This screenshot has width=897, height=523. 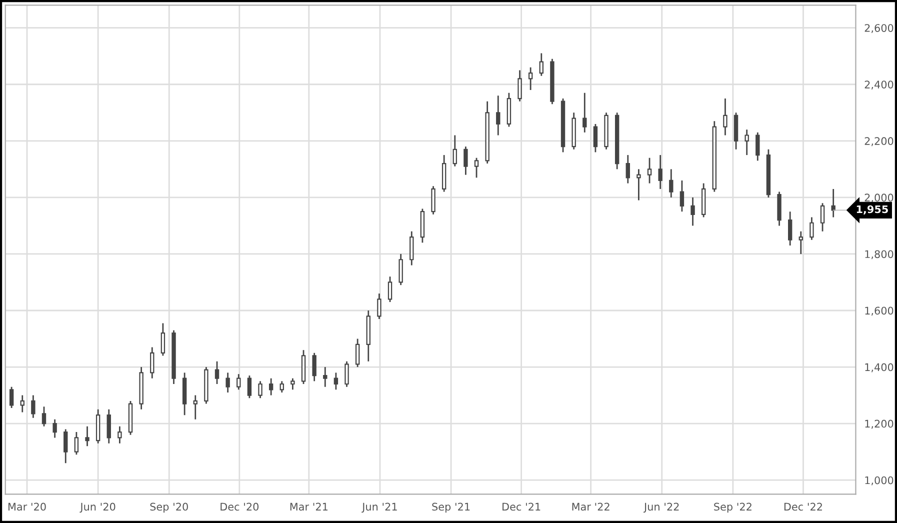 I want to click on x-tick-label: Dec '22, so click(x=803, y=506).